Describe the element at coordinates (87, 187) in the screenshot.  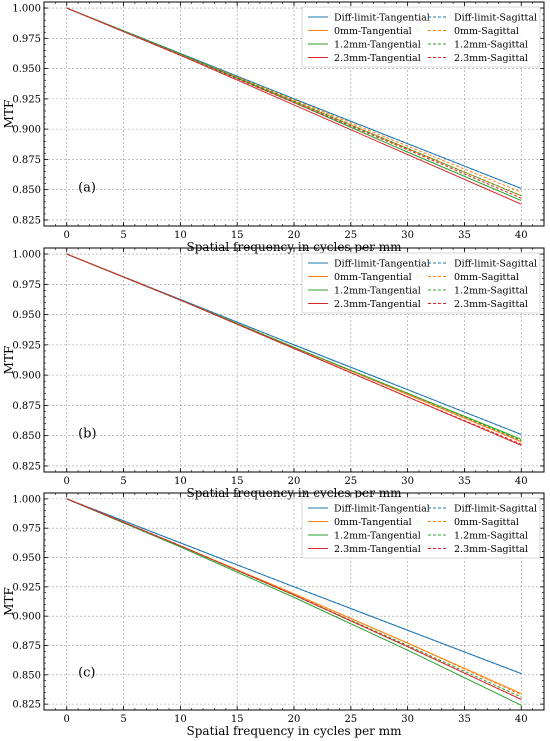
I see `panel-label: (a)` at that location.